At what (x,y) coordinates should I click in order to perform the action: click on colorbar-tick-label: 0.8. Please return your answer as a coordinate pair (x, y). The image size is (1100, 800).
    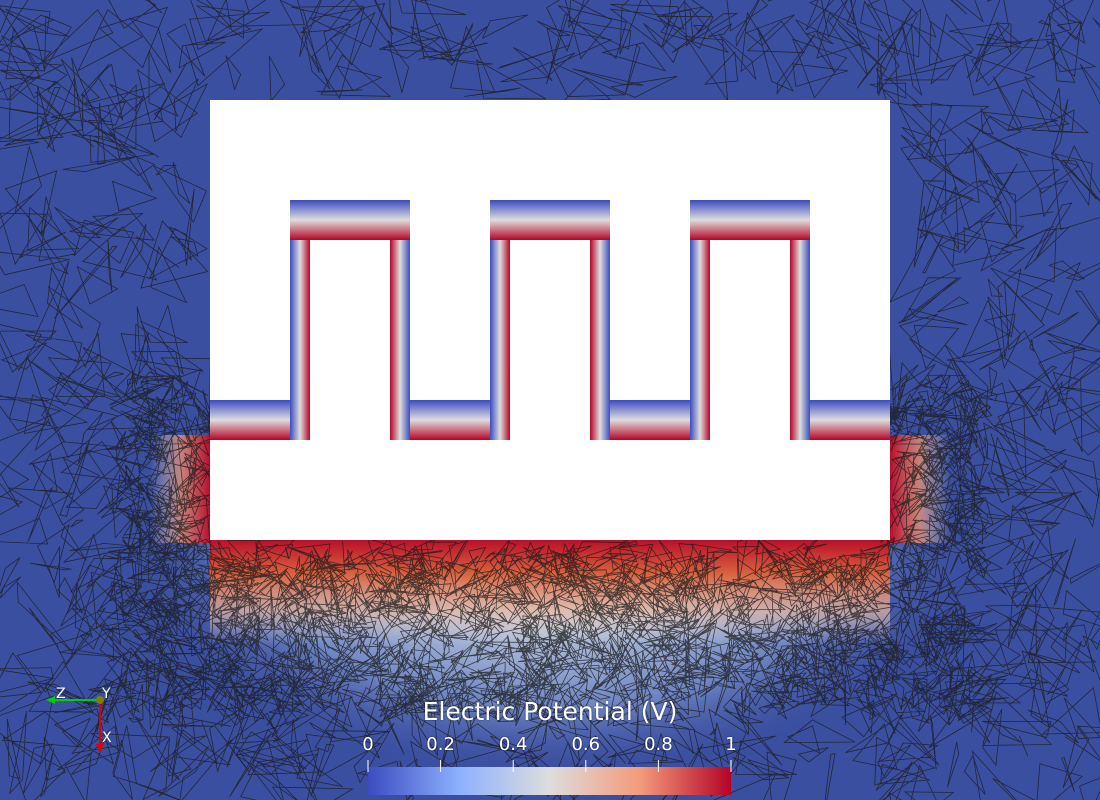
    Looking at the image, I should click on (658, 744).